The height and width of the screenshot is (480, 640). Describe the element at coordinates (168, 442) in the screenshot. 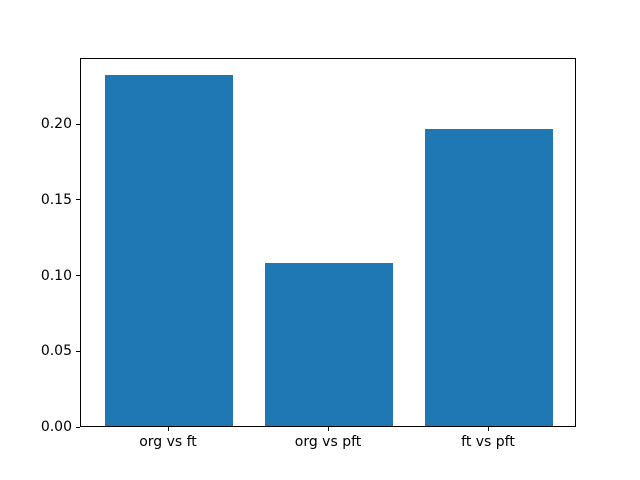

I see `x-tick-label: org vs ft` at that location.